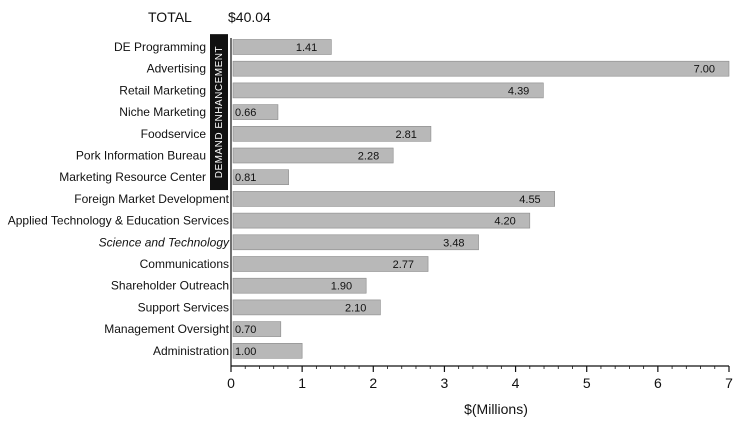 The width and height of the screenshot is (737, 423). Describe the element at coordinates (587, 383) in the screenshot. I see `x-tick-label: 5` at that location.